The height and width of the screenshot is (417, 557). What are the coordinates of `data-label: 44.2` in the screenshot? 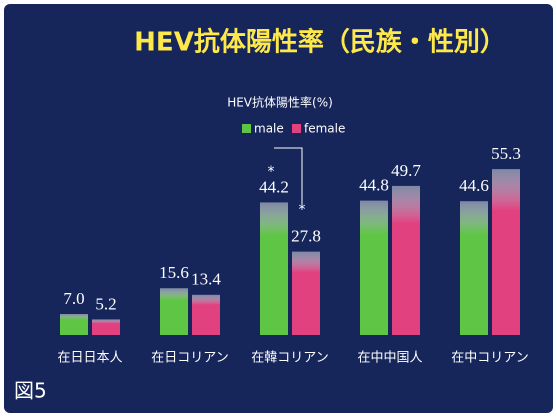 It's located at (274, 186).